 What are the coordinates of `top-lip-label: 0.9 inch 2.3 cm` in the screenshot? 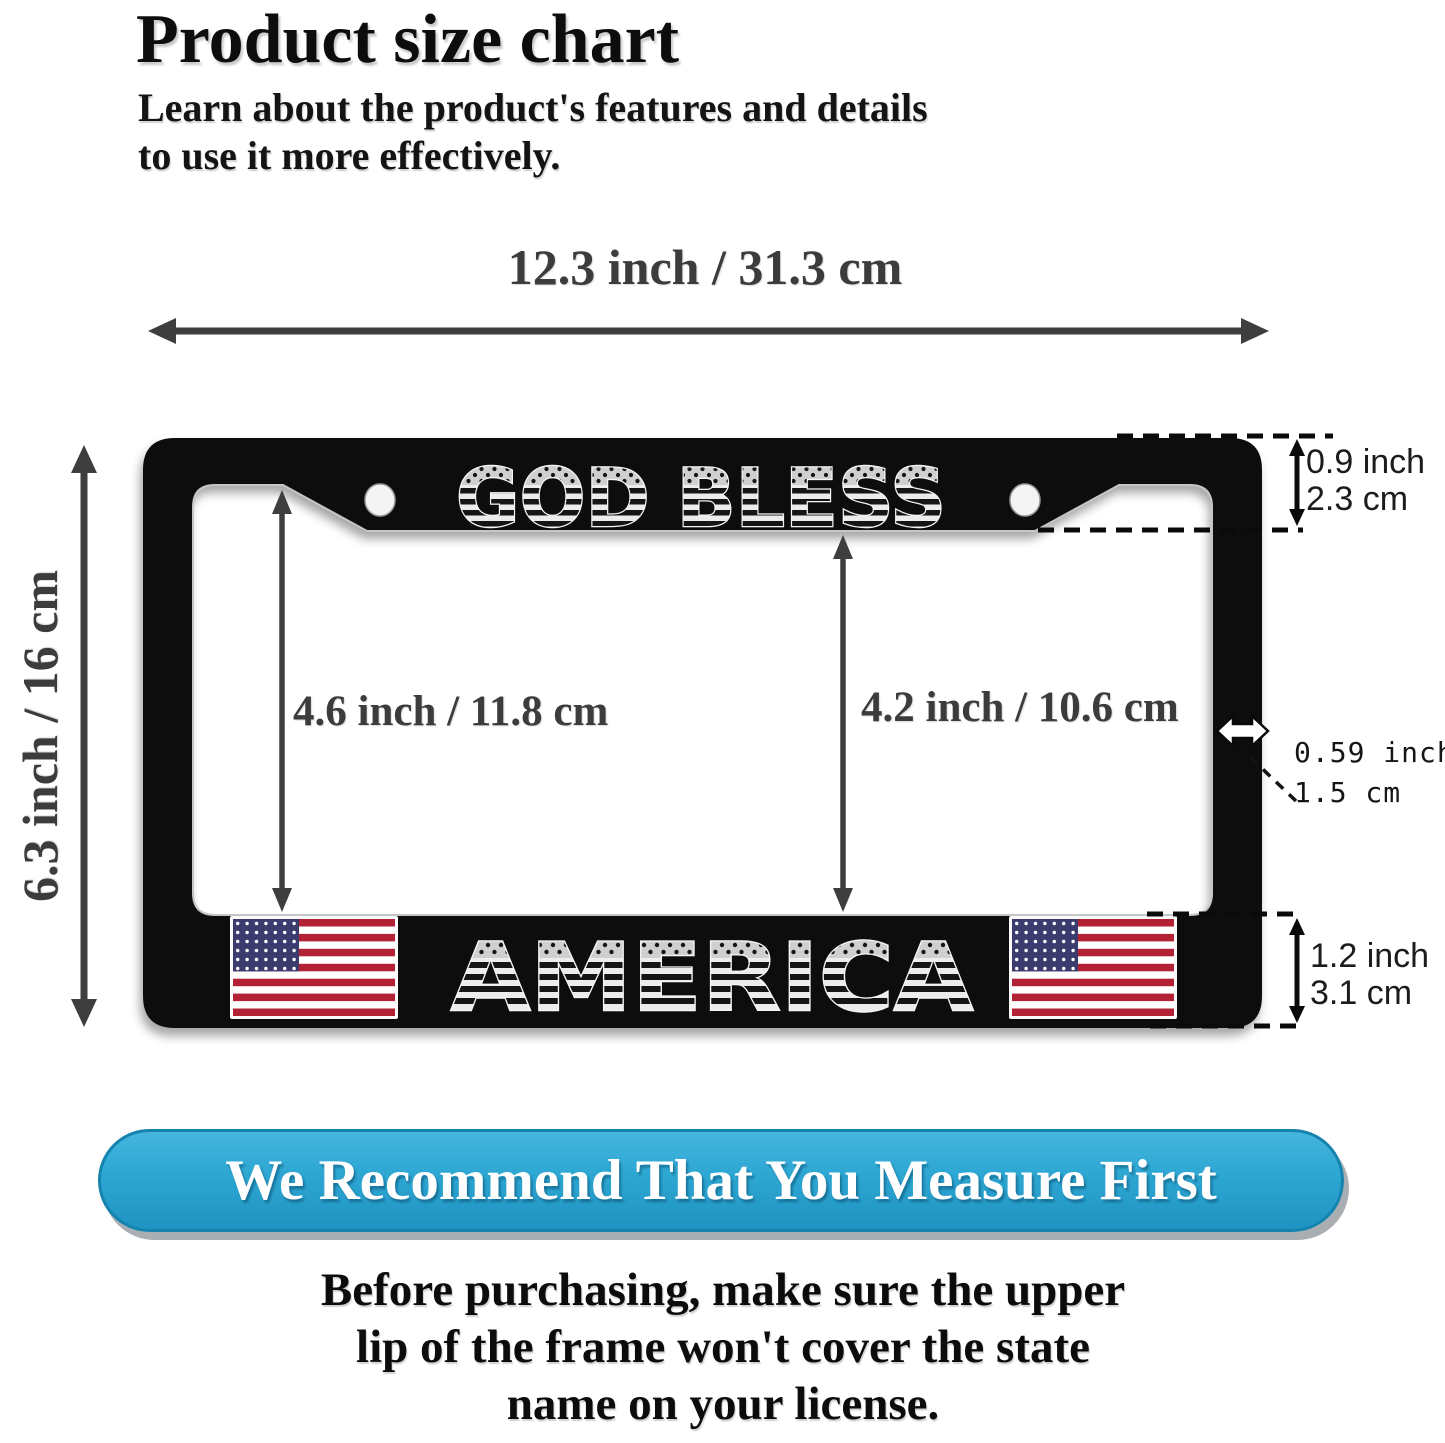 It's located at (1365, 481).